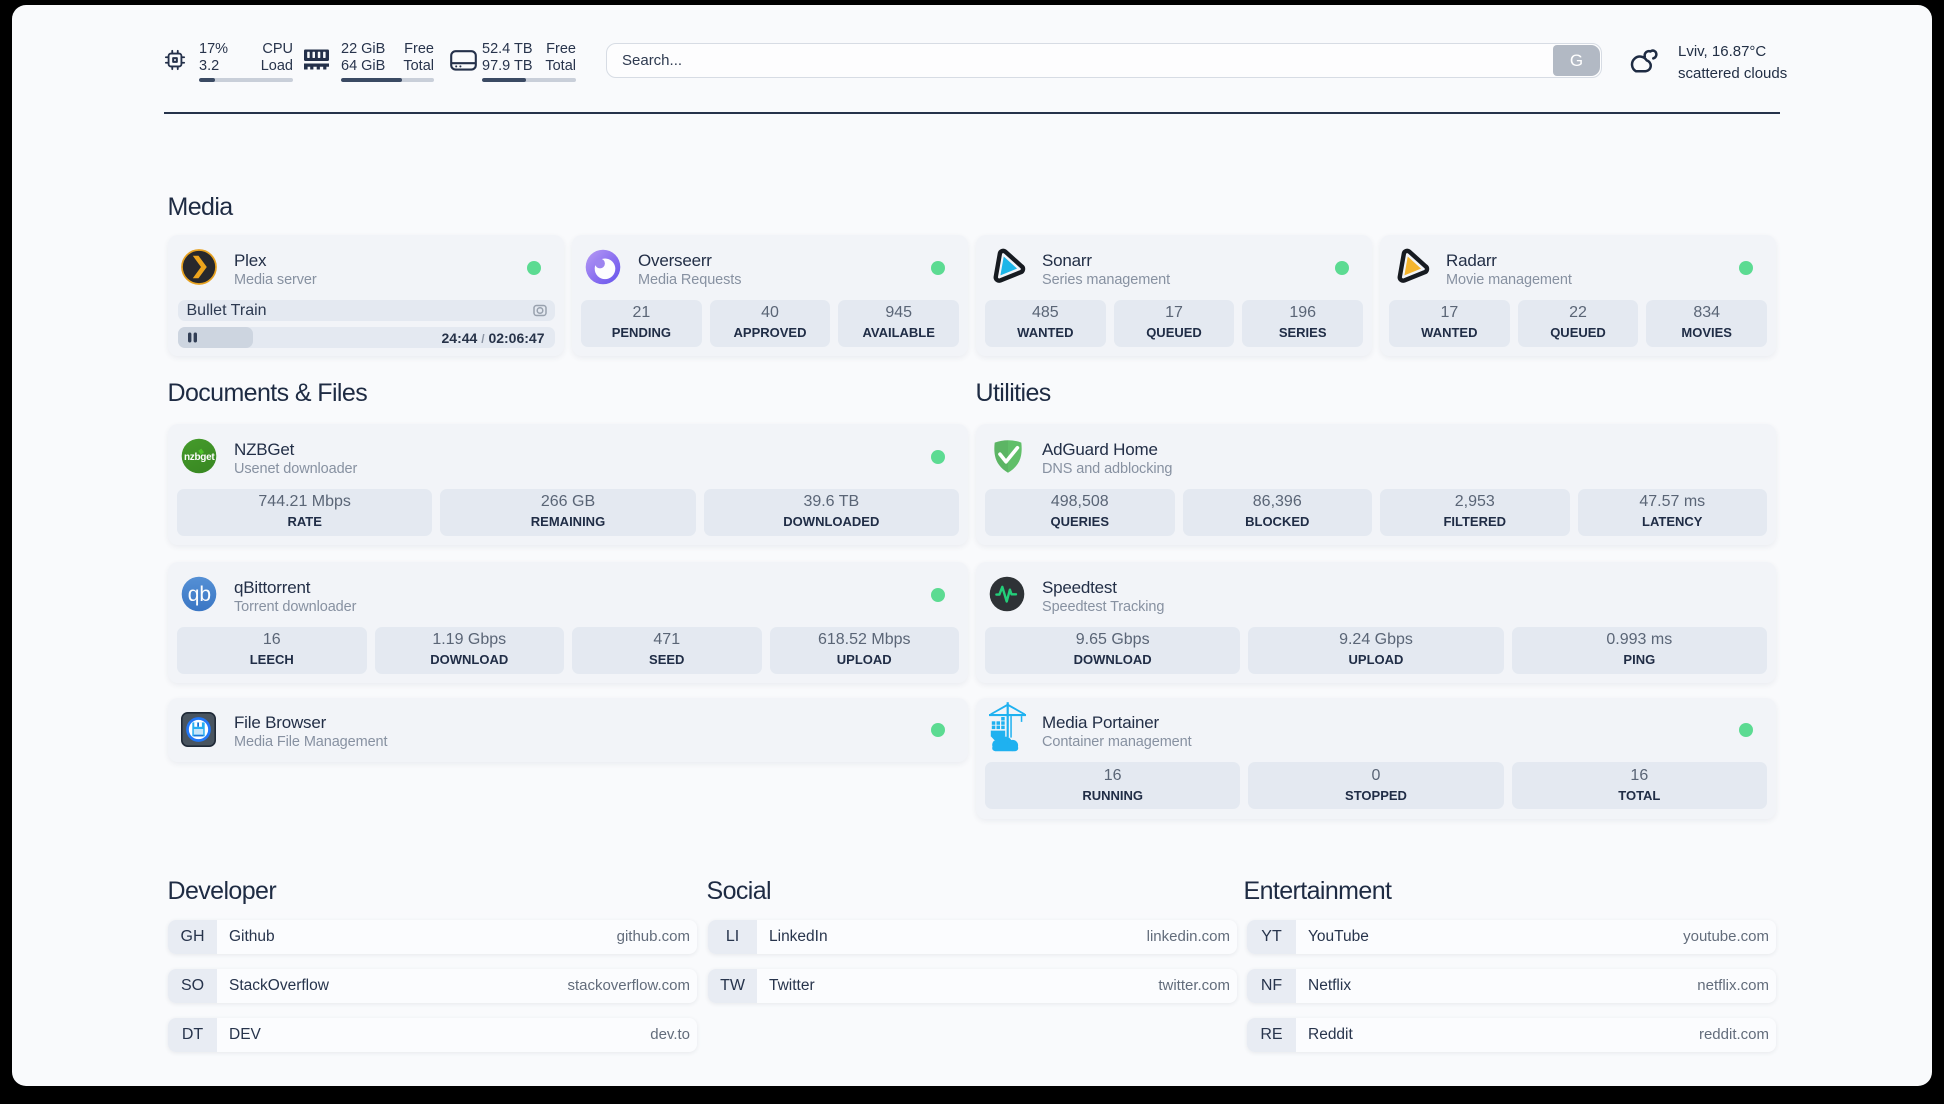  I want to click on svg-text: nzbget, so click(199, 457).